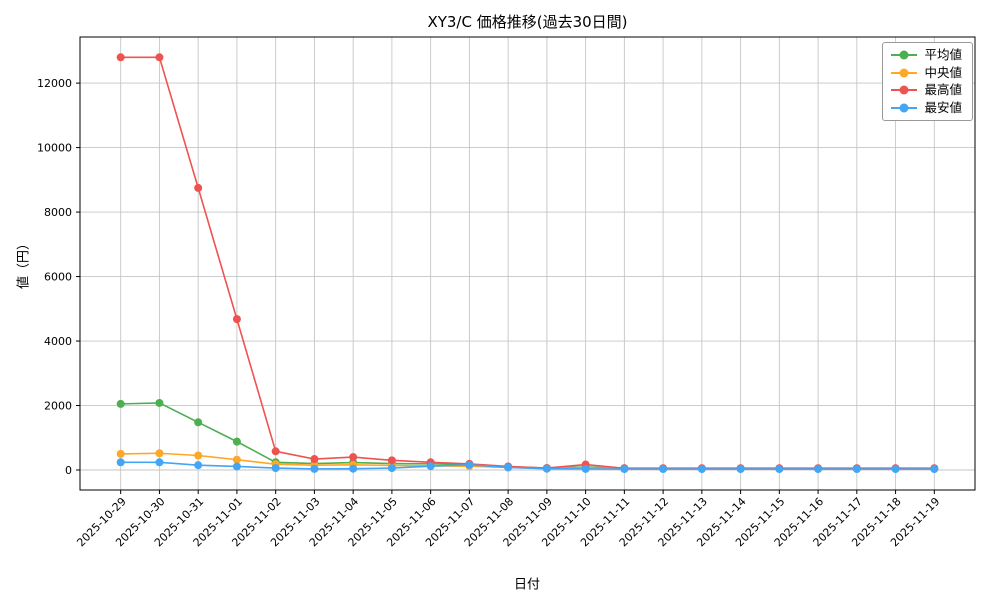  What do you see at coordinates (943, 107) in the screenshot?
I see `legend-label-min: 最安値` at bounding box center [943, 107].